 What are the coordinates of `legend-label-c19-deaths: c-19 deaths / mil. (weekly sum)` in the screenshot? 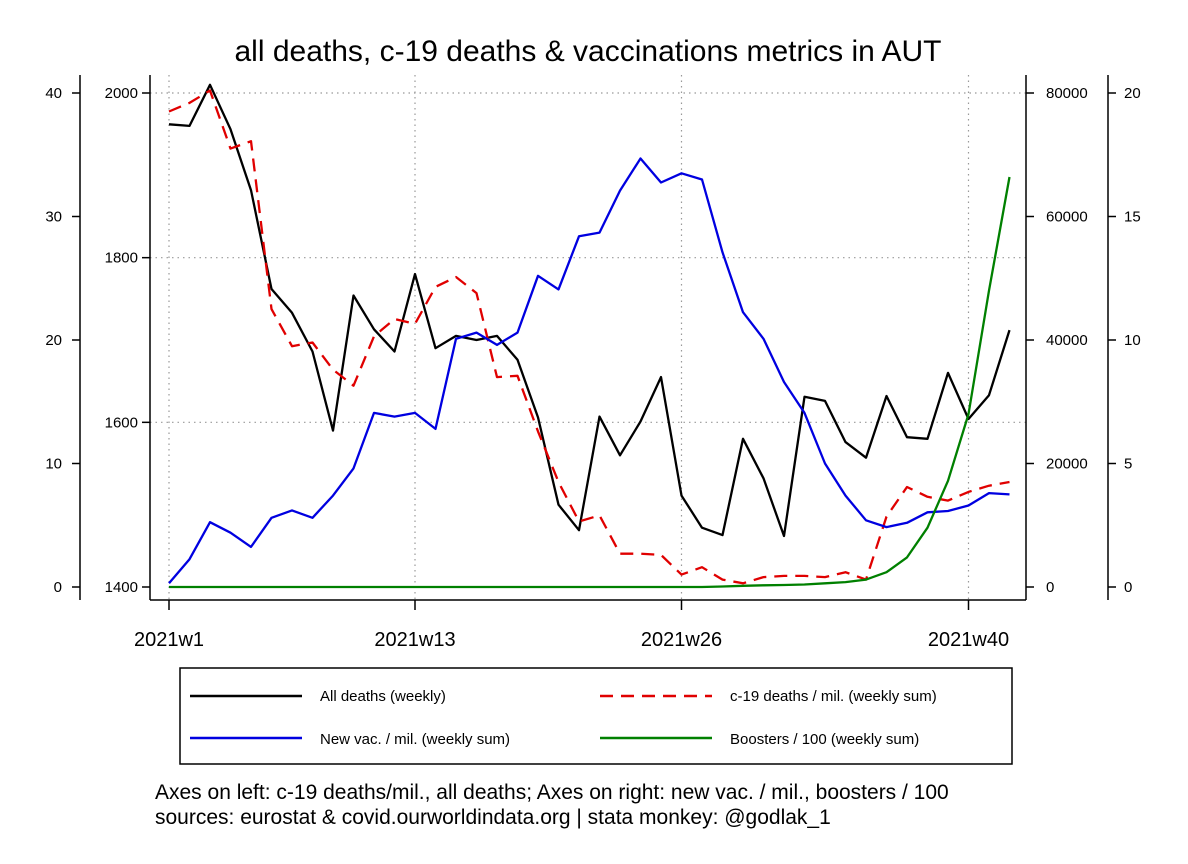 It's located at (833, 696).